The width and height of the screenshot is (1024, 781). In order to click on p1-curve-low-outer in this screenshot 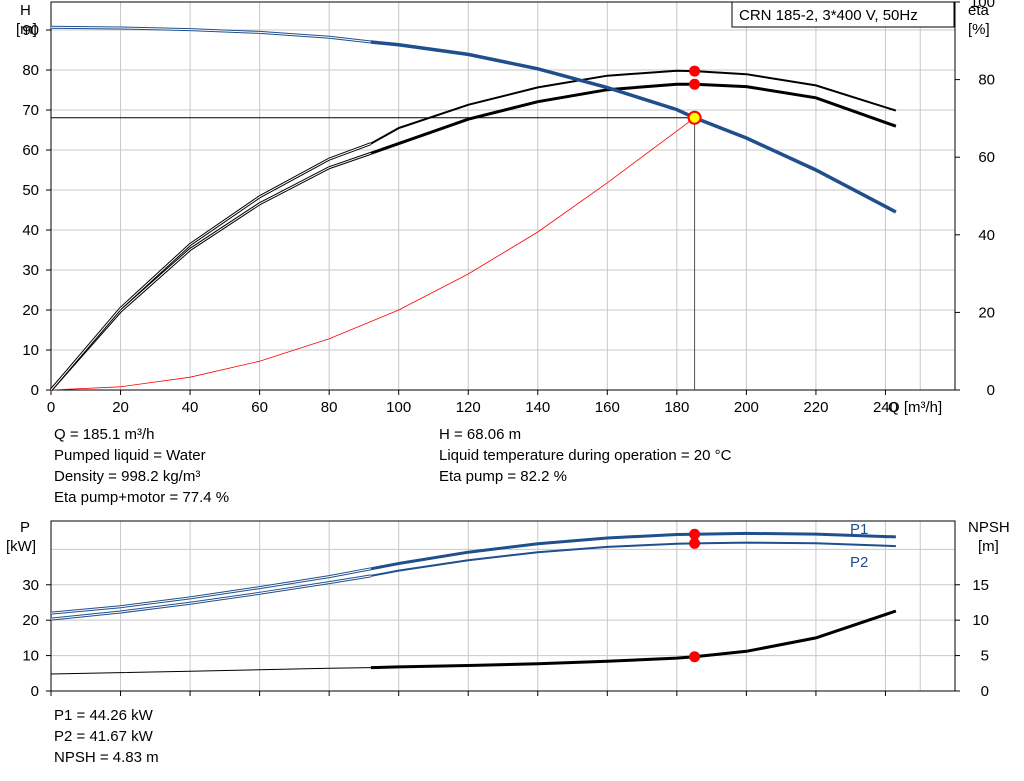, I will do `click(211, 591)`.